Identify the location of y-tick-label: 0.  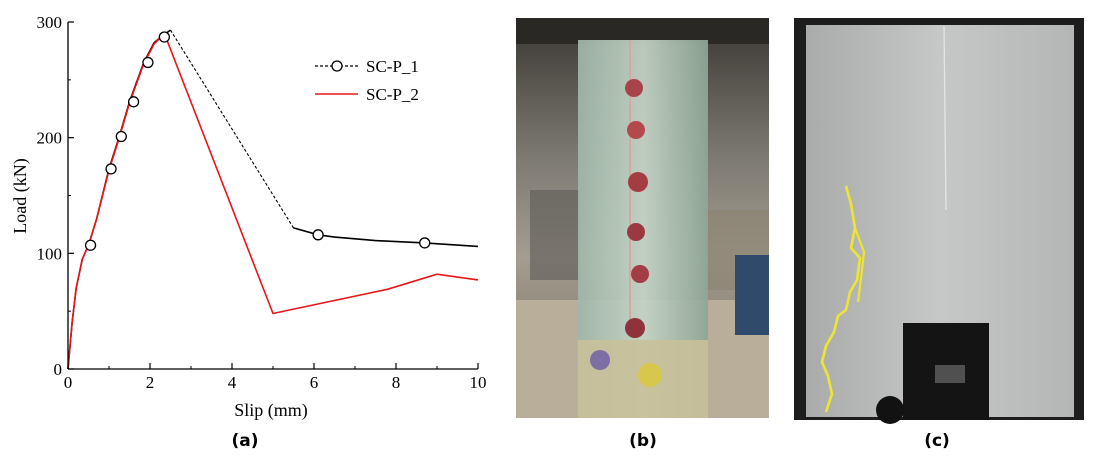
(58, 369).